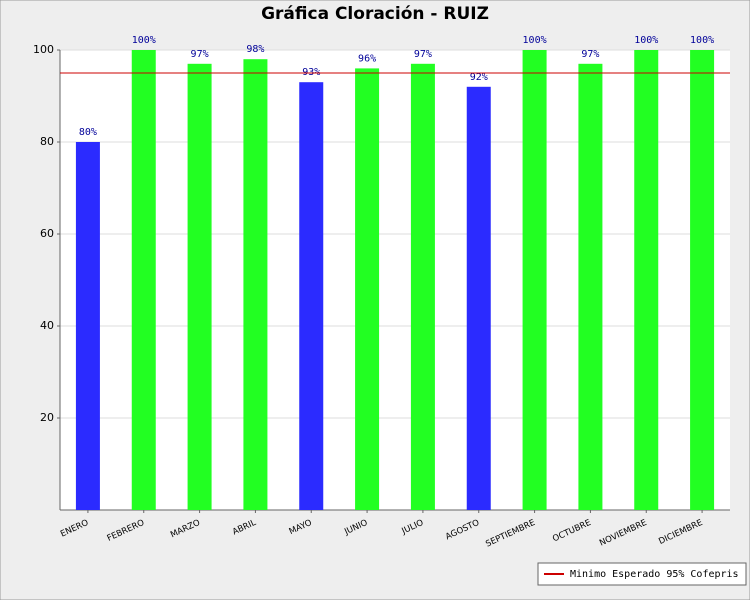  What do you see at coordinates (47, 233) in the screenshot?
I see `y-tick-label: 60` at bounding box center [47, 233].